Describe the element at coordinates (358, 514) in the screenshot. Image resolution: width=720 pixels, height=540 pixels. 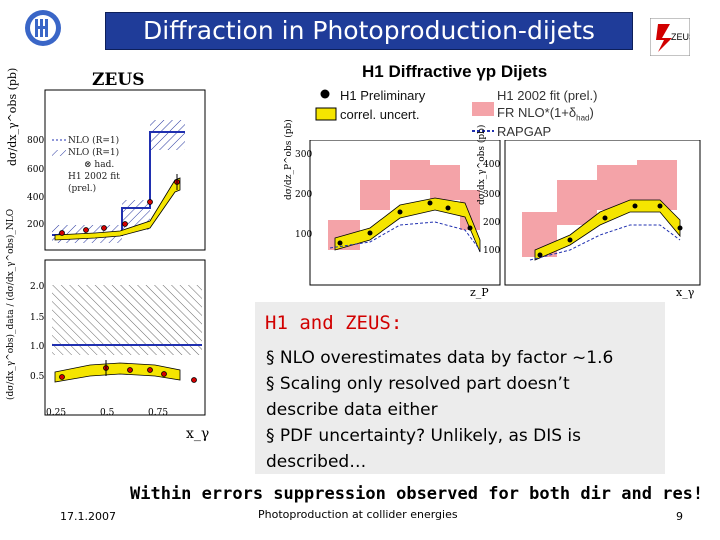
I see `footer-center: Photoproduction at collider energies` at that location.